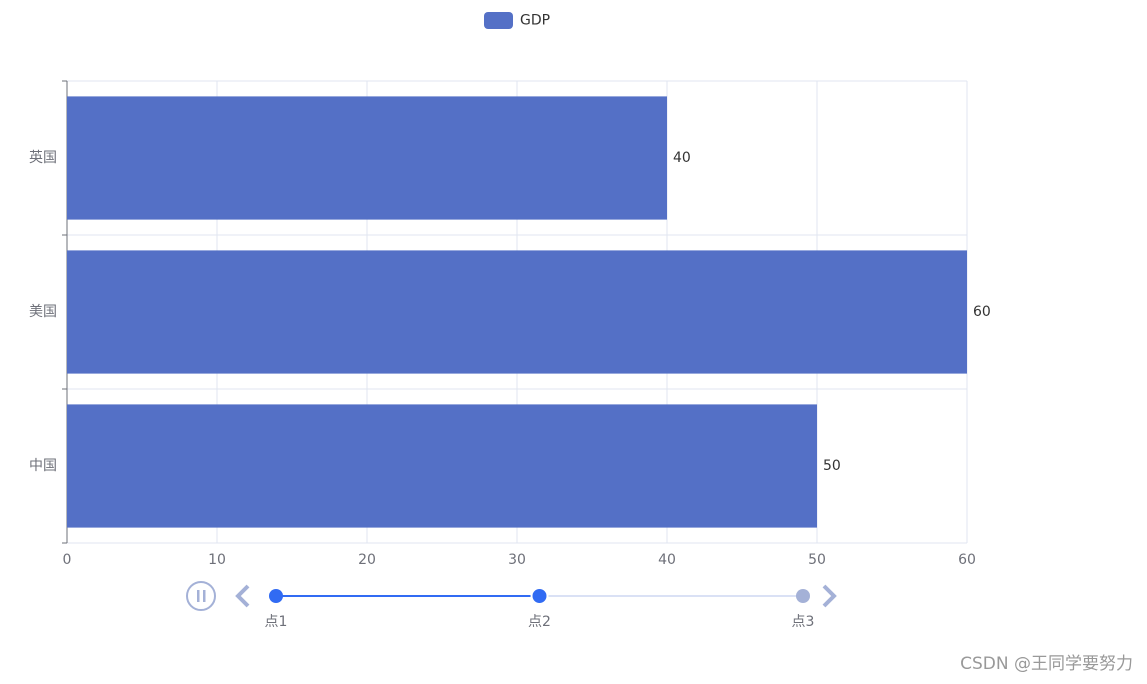 Image resolution: width=1147 pixels, height=684 pixels. I want to click on x-tick-label: 30, so click(517, 560).